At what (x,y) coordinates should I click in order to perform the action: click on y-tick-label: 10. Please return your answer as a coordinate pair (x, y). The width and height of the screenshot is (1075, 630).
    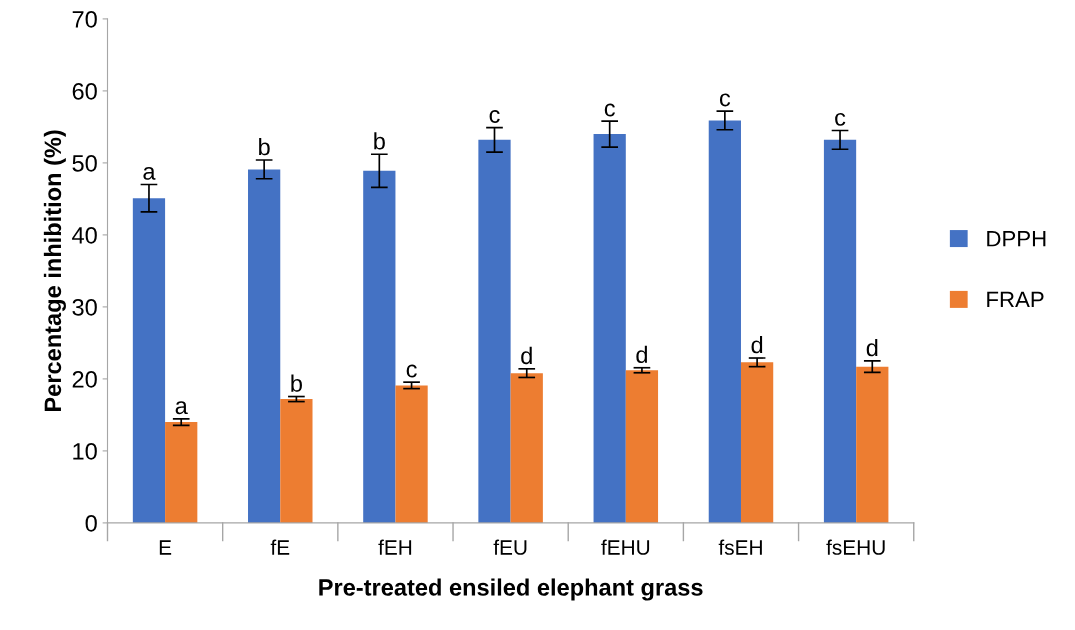
    Looking at the image, I should click on (85, 451).